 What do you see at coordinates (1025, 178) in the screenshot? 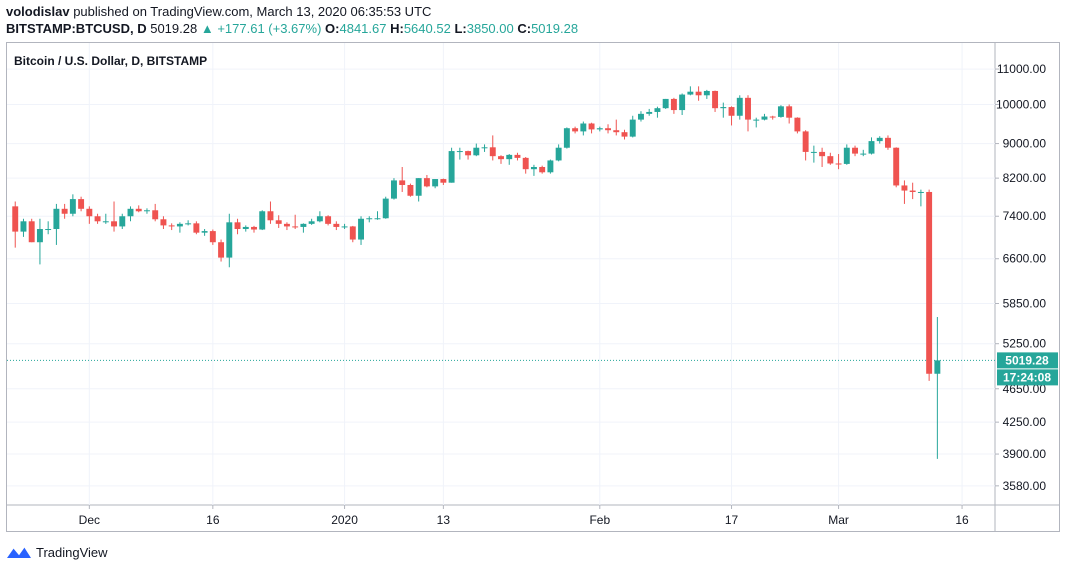
I see `y-tick-label: 8200.00` at bounding box center [1025, 178].